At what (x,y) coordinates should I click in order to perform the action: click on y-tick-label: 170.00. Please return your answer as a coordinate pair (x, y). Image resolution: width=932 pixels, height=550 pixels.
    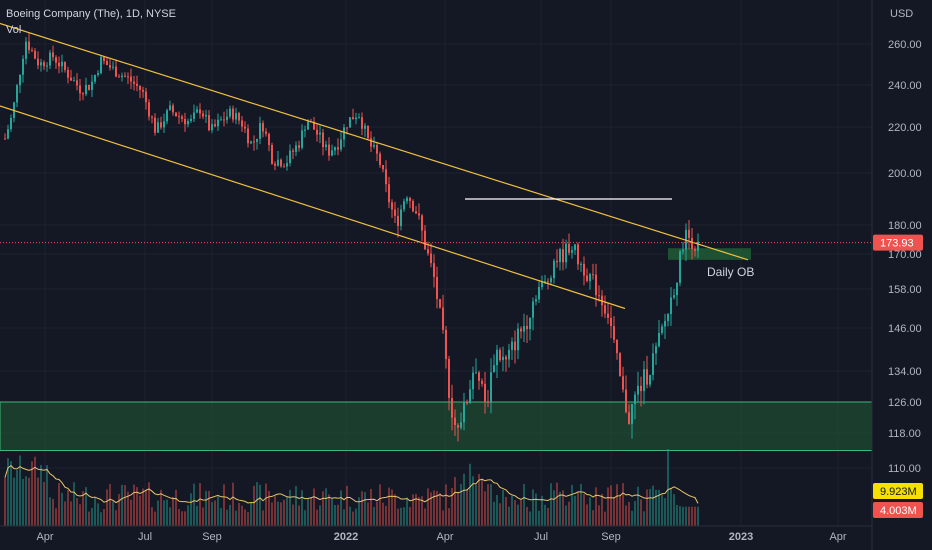
    Looking at the image, I should click on (905, 255).